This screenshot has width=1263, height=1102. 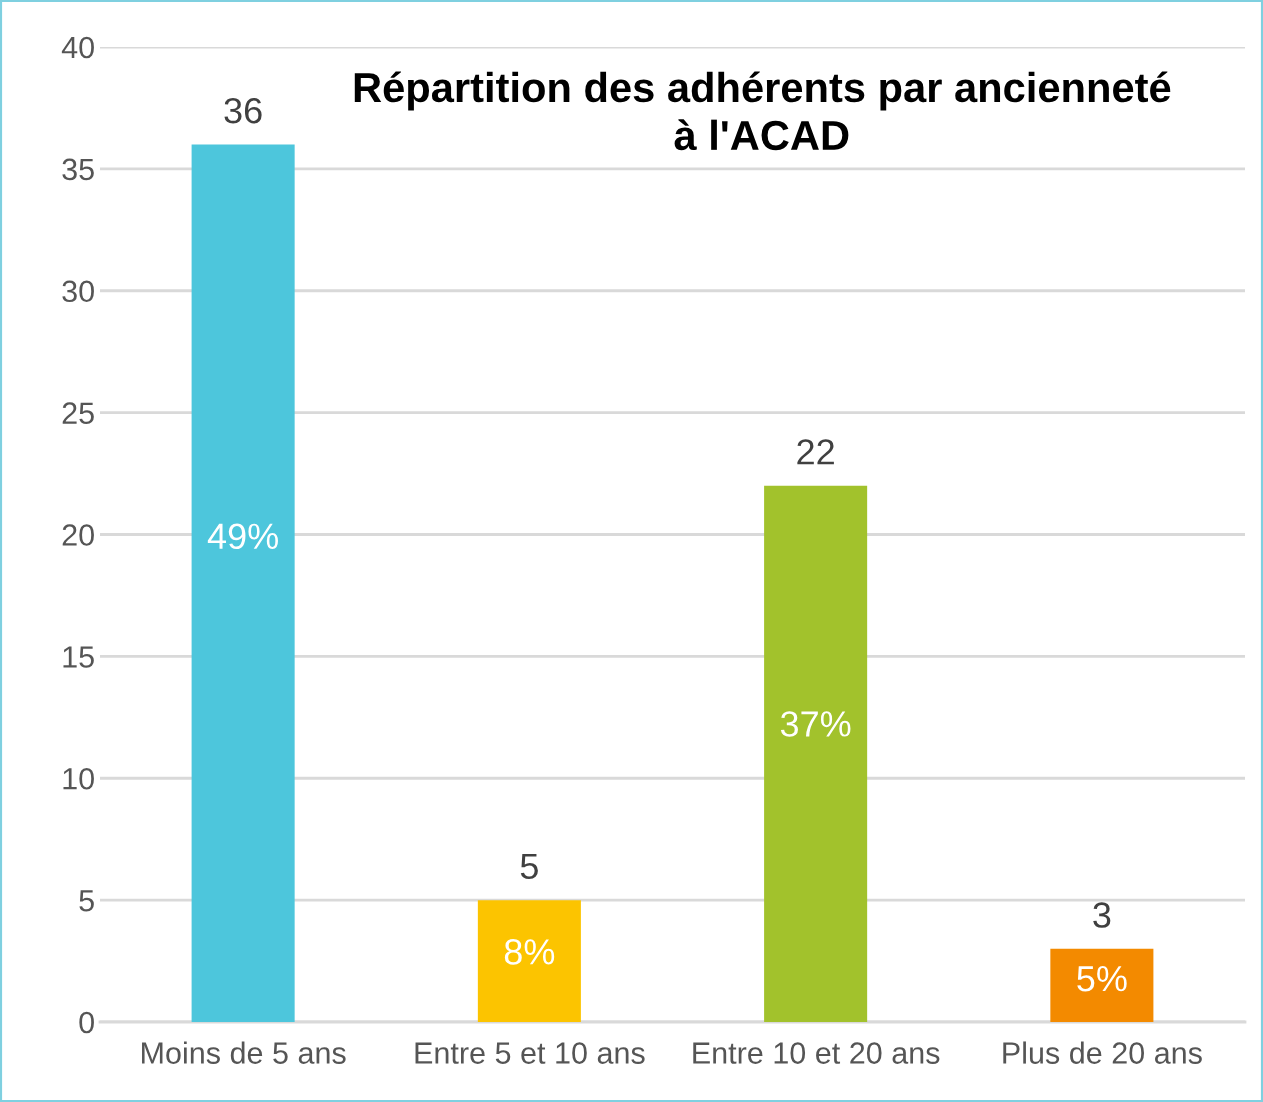 What do you see at coordinates (243, 110) in the screenshot?
I see `data-label: 36` at bounding box center [243, 110].